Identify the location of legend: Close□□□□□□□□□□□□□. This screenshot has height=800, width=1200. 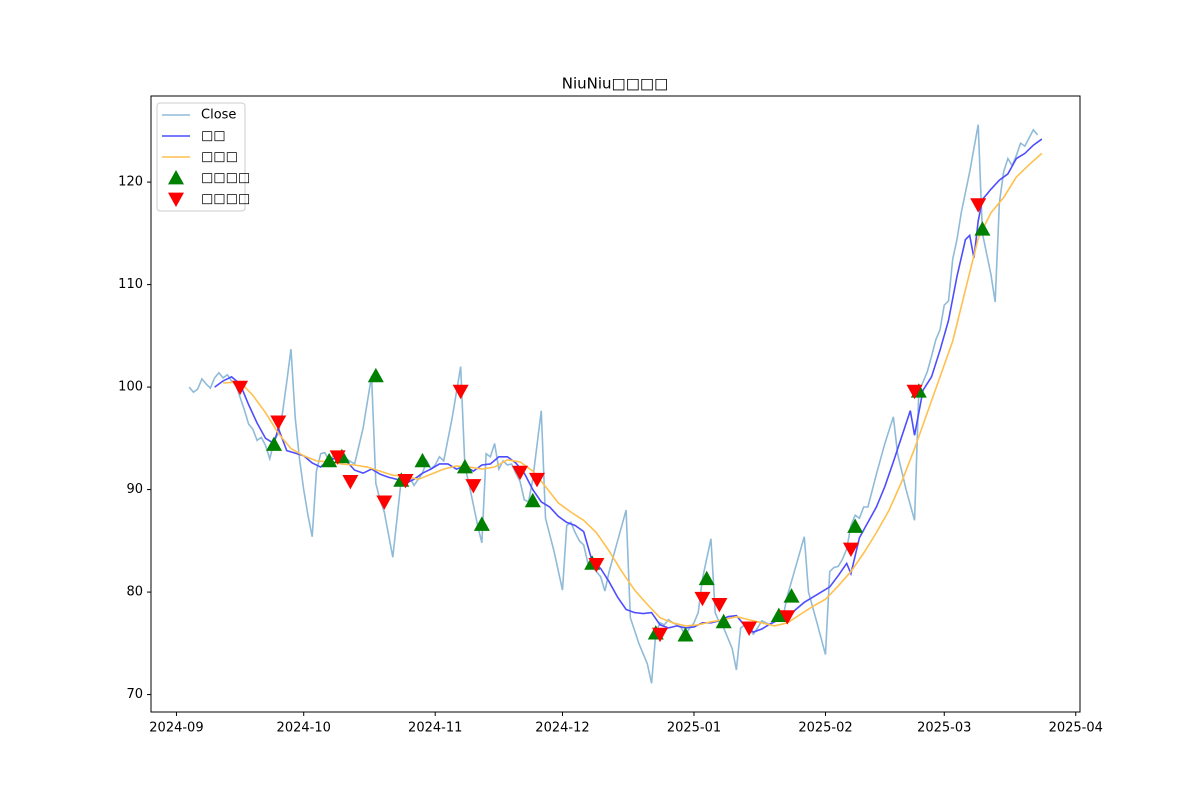
(203, 157).